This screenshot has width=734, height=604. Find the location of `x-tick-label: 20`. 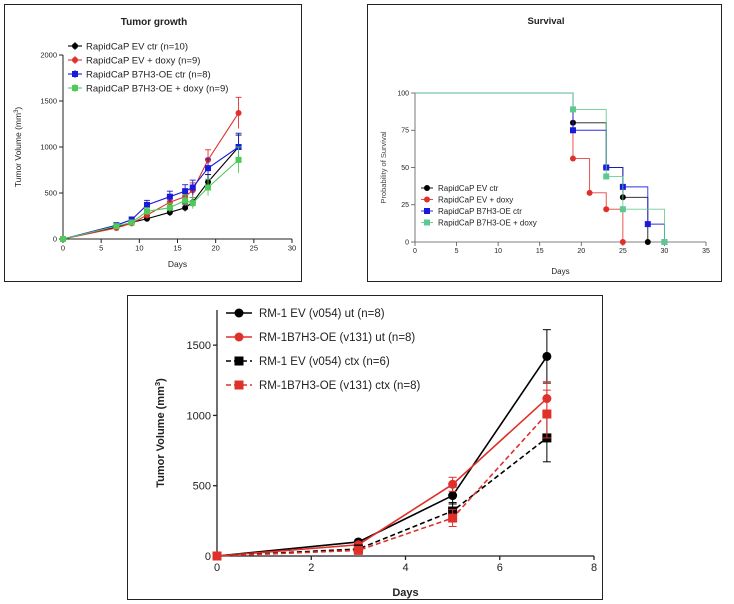

x-tick-label: 20 is located at coordinates (215, 248).